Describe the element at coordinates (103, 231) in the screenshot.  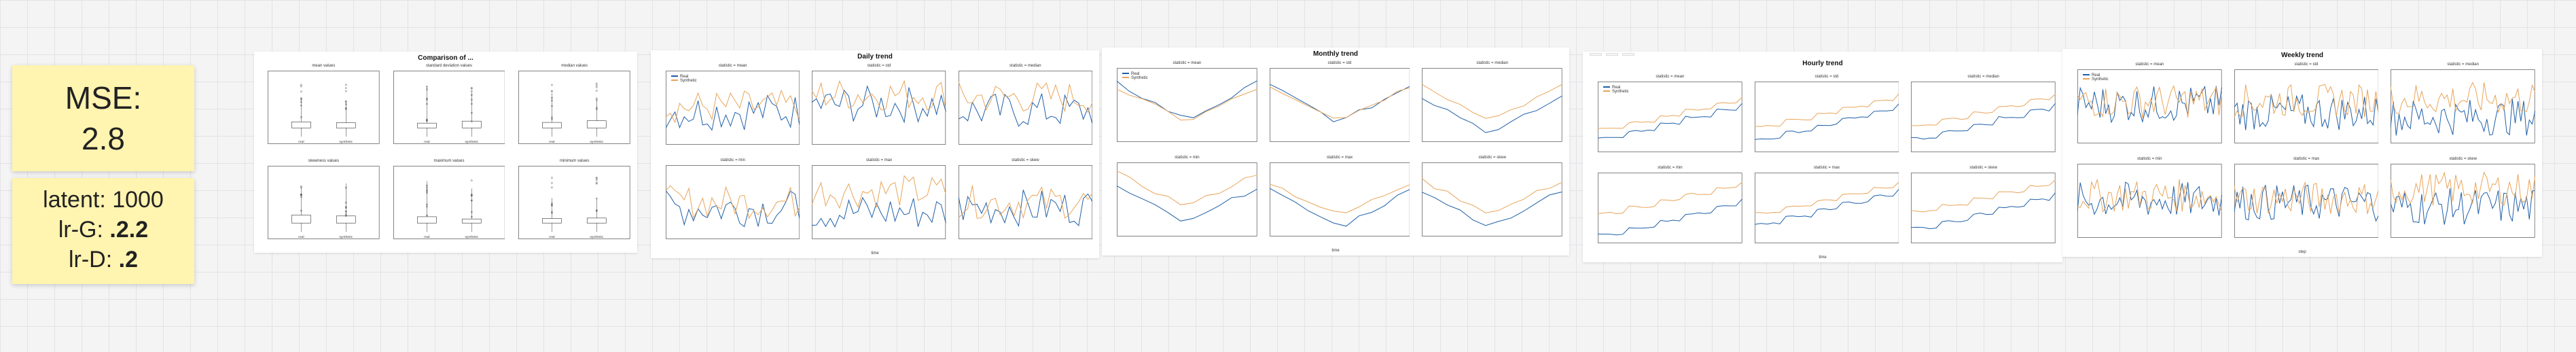
I see `hyperparams-sticky-note: latent: 1000 lr-G: .2.2 lr-D: .2` at that location.